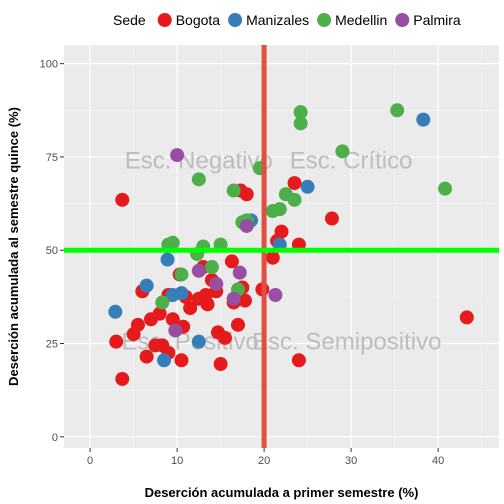 The width and height of the screenshot is (504, 504). I want to click on x-tick-label: 10, so click(177, 461).